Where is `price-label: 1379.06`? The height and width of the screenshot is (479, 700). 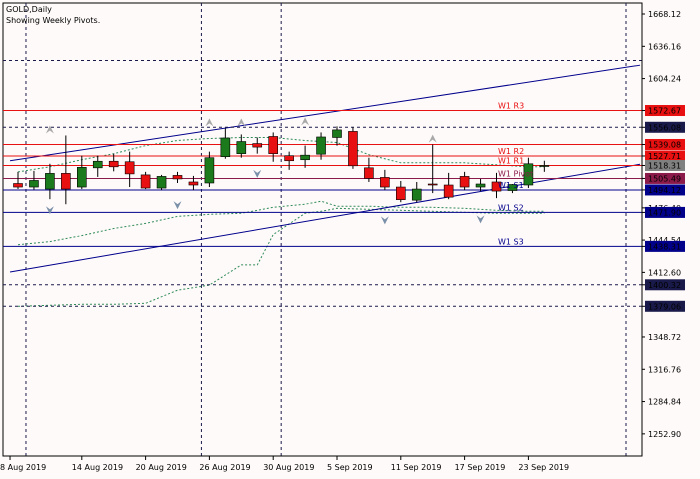
price-label: 1379.06 is located at coordinates (664, 306).